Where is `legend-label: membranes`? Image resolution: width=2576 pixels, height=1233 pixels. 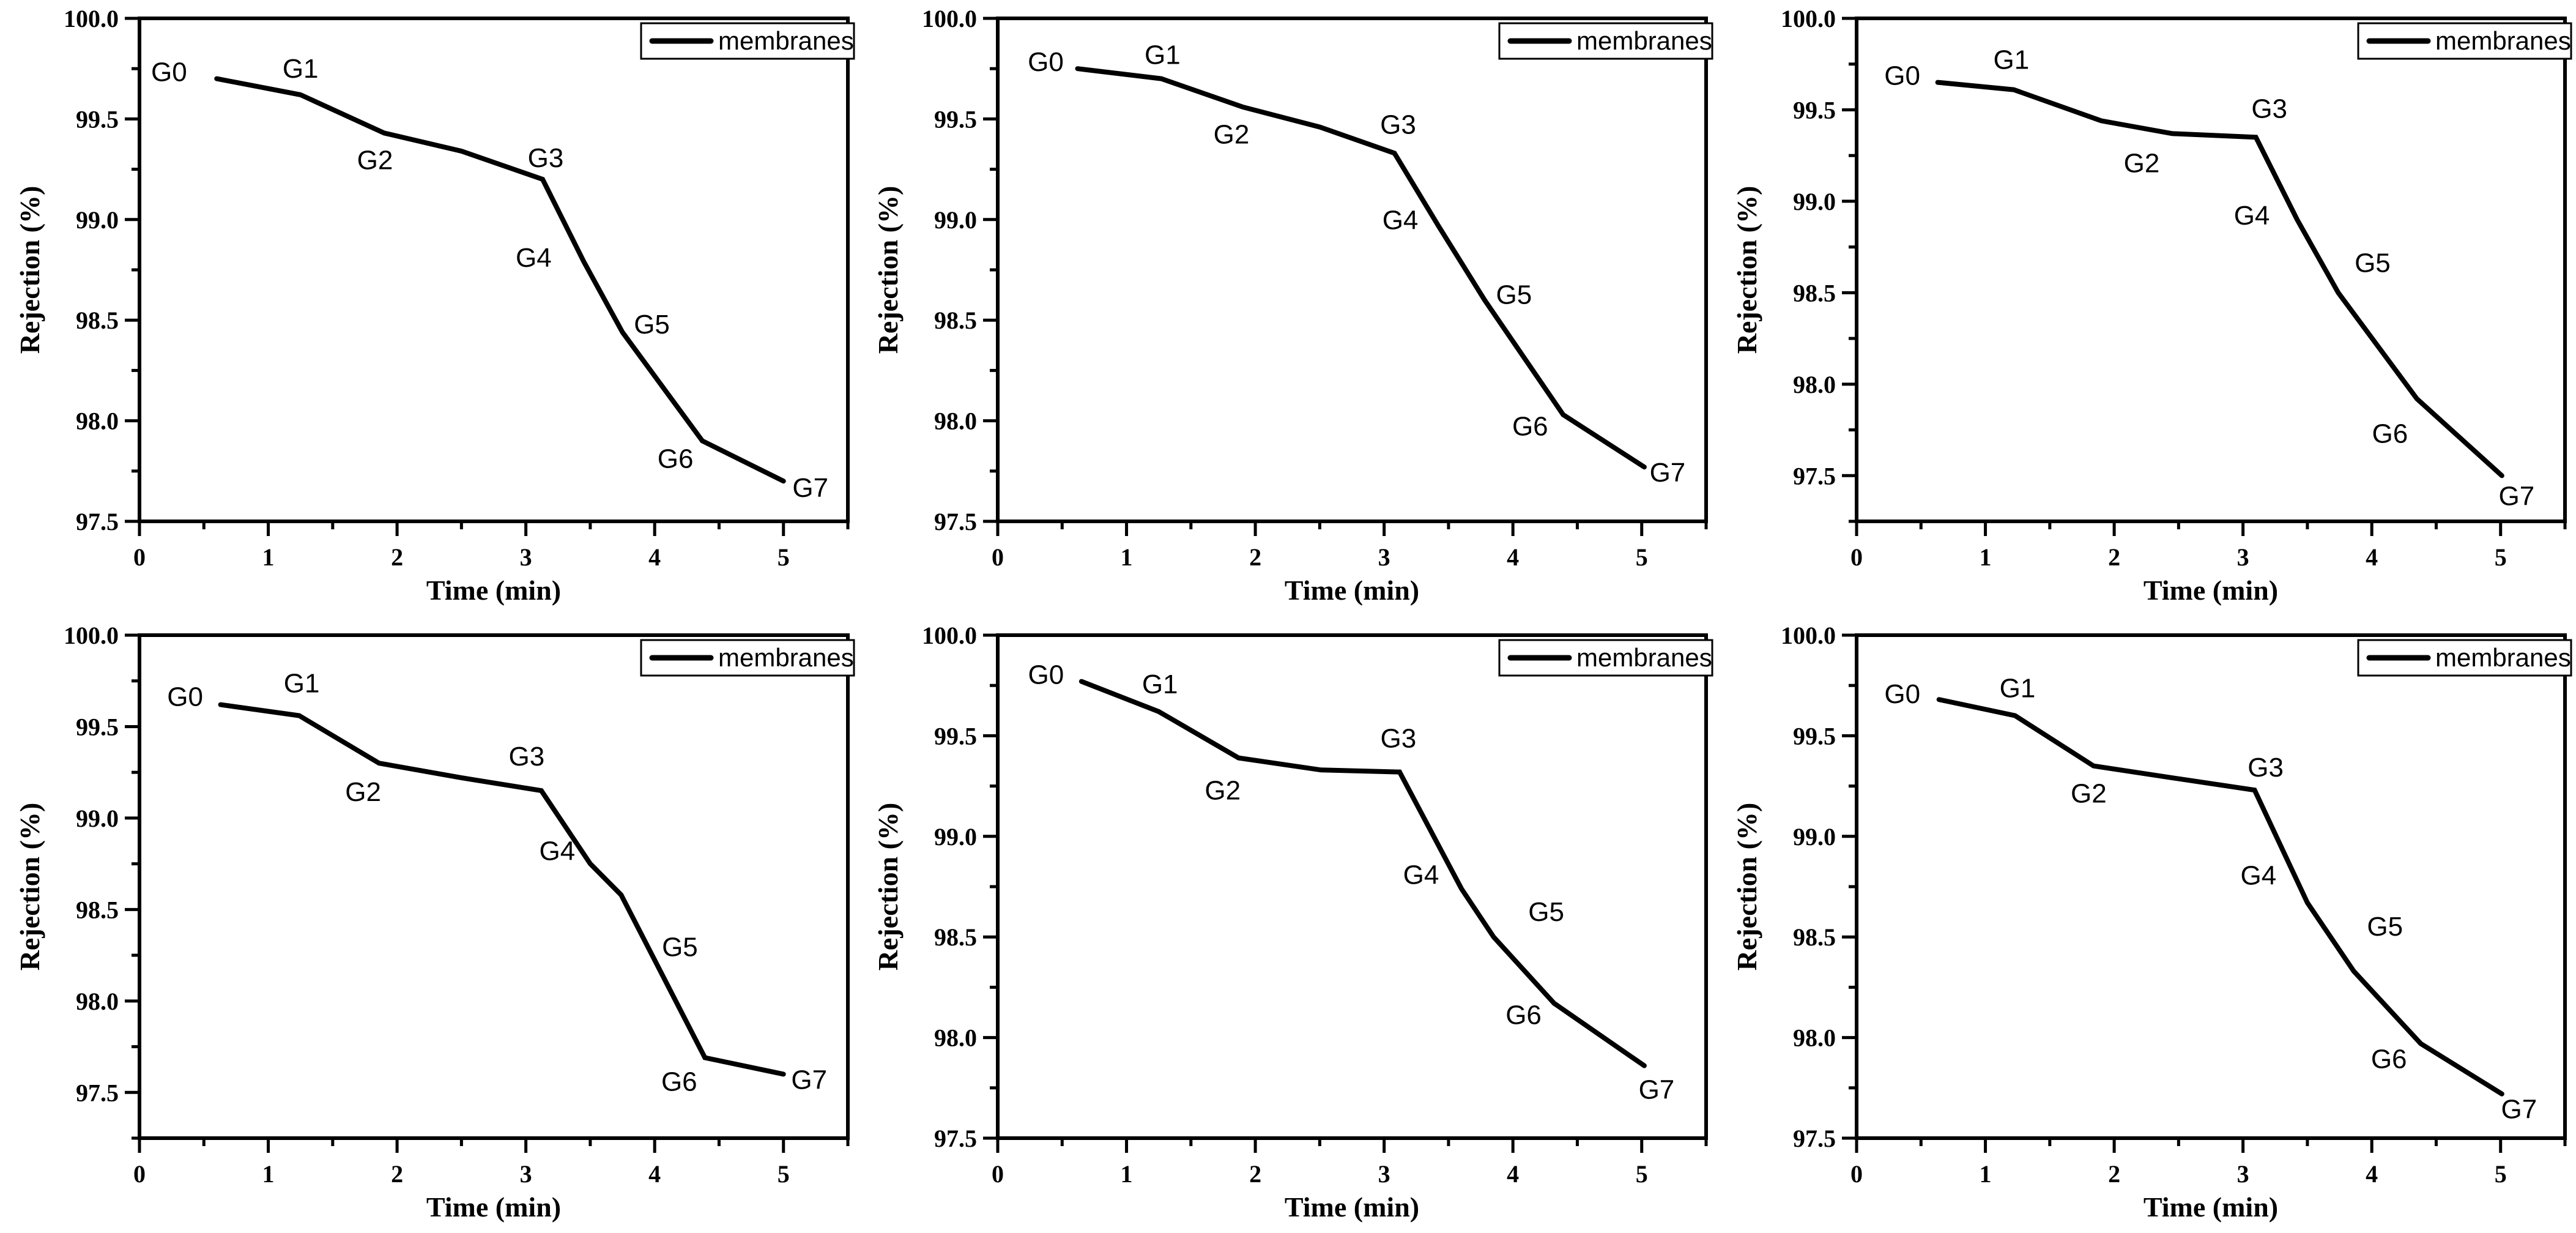 legend-label: membranes is located at coordinates (786, 40).